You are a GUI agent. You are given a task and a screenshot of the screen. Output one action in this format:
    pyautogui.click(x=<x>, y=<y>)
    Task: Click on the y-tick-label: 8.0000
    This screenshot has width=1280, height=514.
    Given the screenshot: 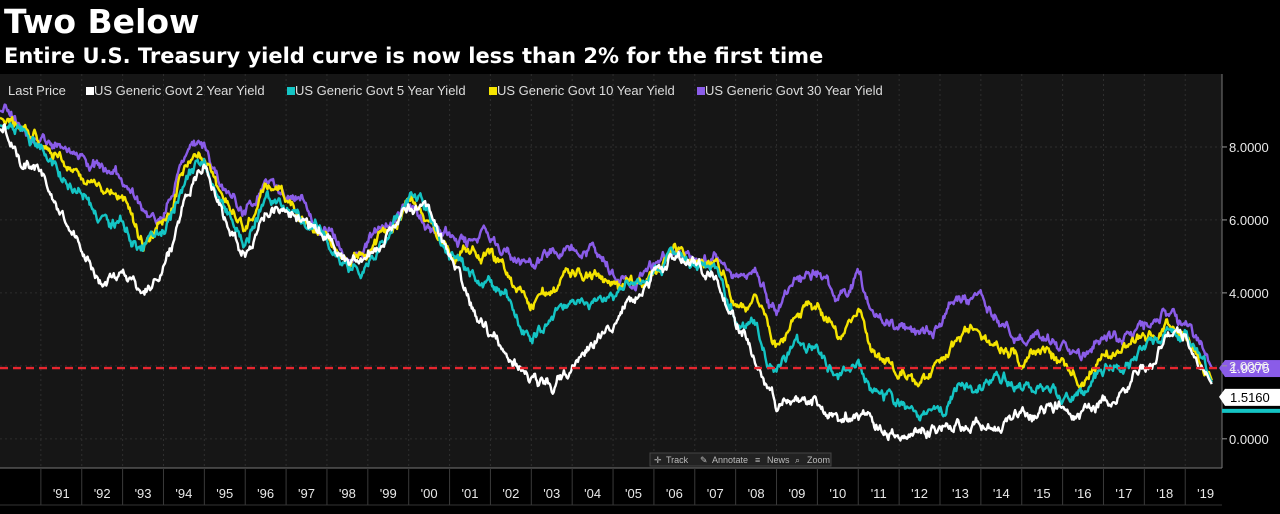 What is the action you would take?
    pyautogui.click(x=1249, y=147)
    